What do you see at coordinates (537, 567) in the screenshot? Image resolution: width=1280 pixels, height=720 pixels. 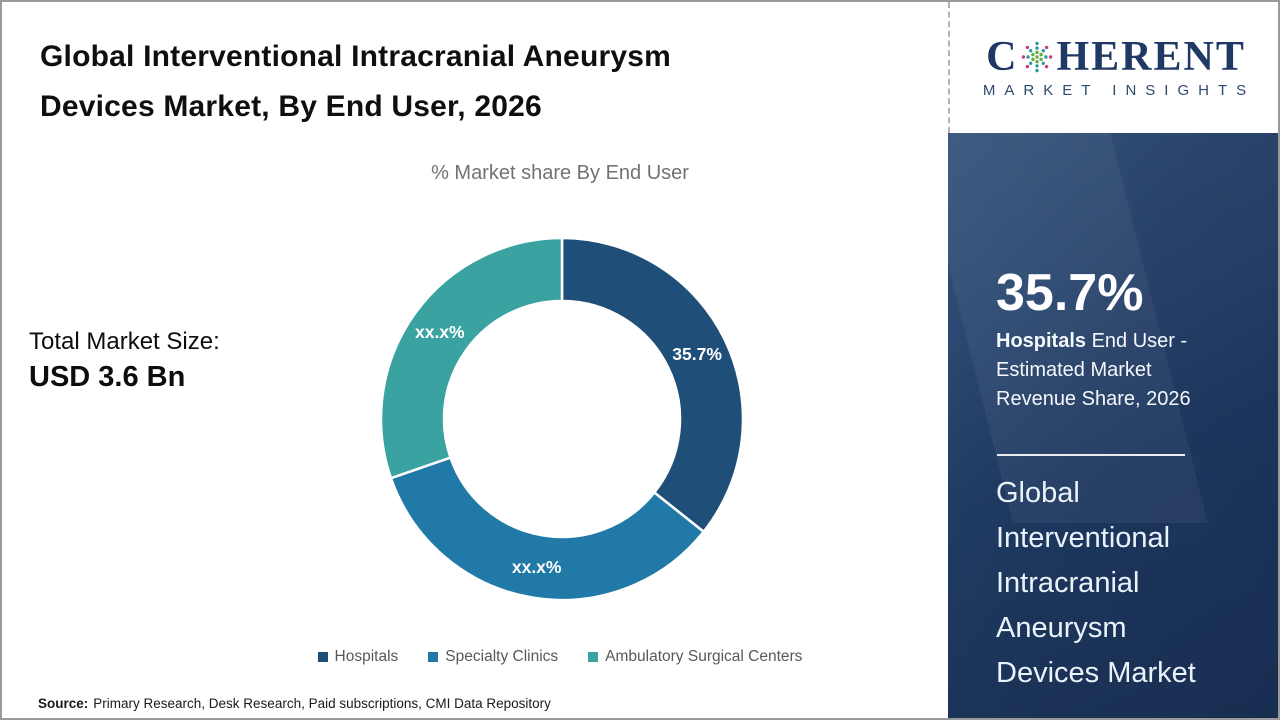 I see `slice-label-1: xx.x%` at bounding box center [537, 567].